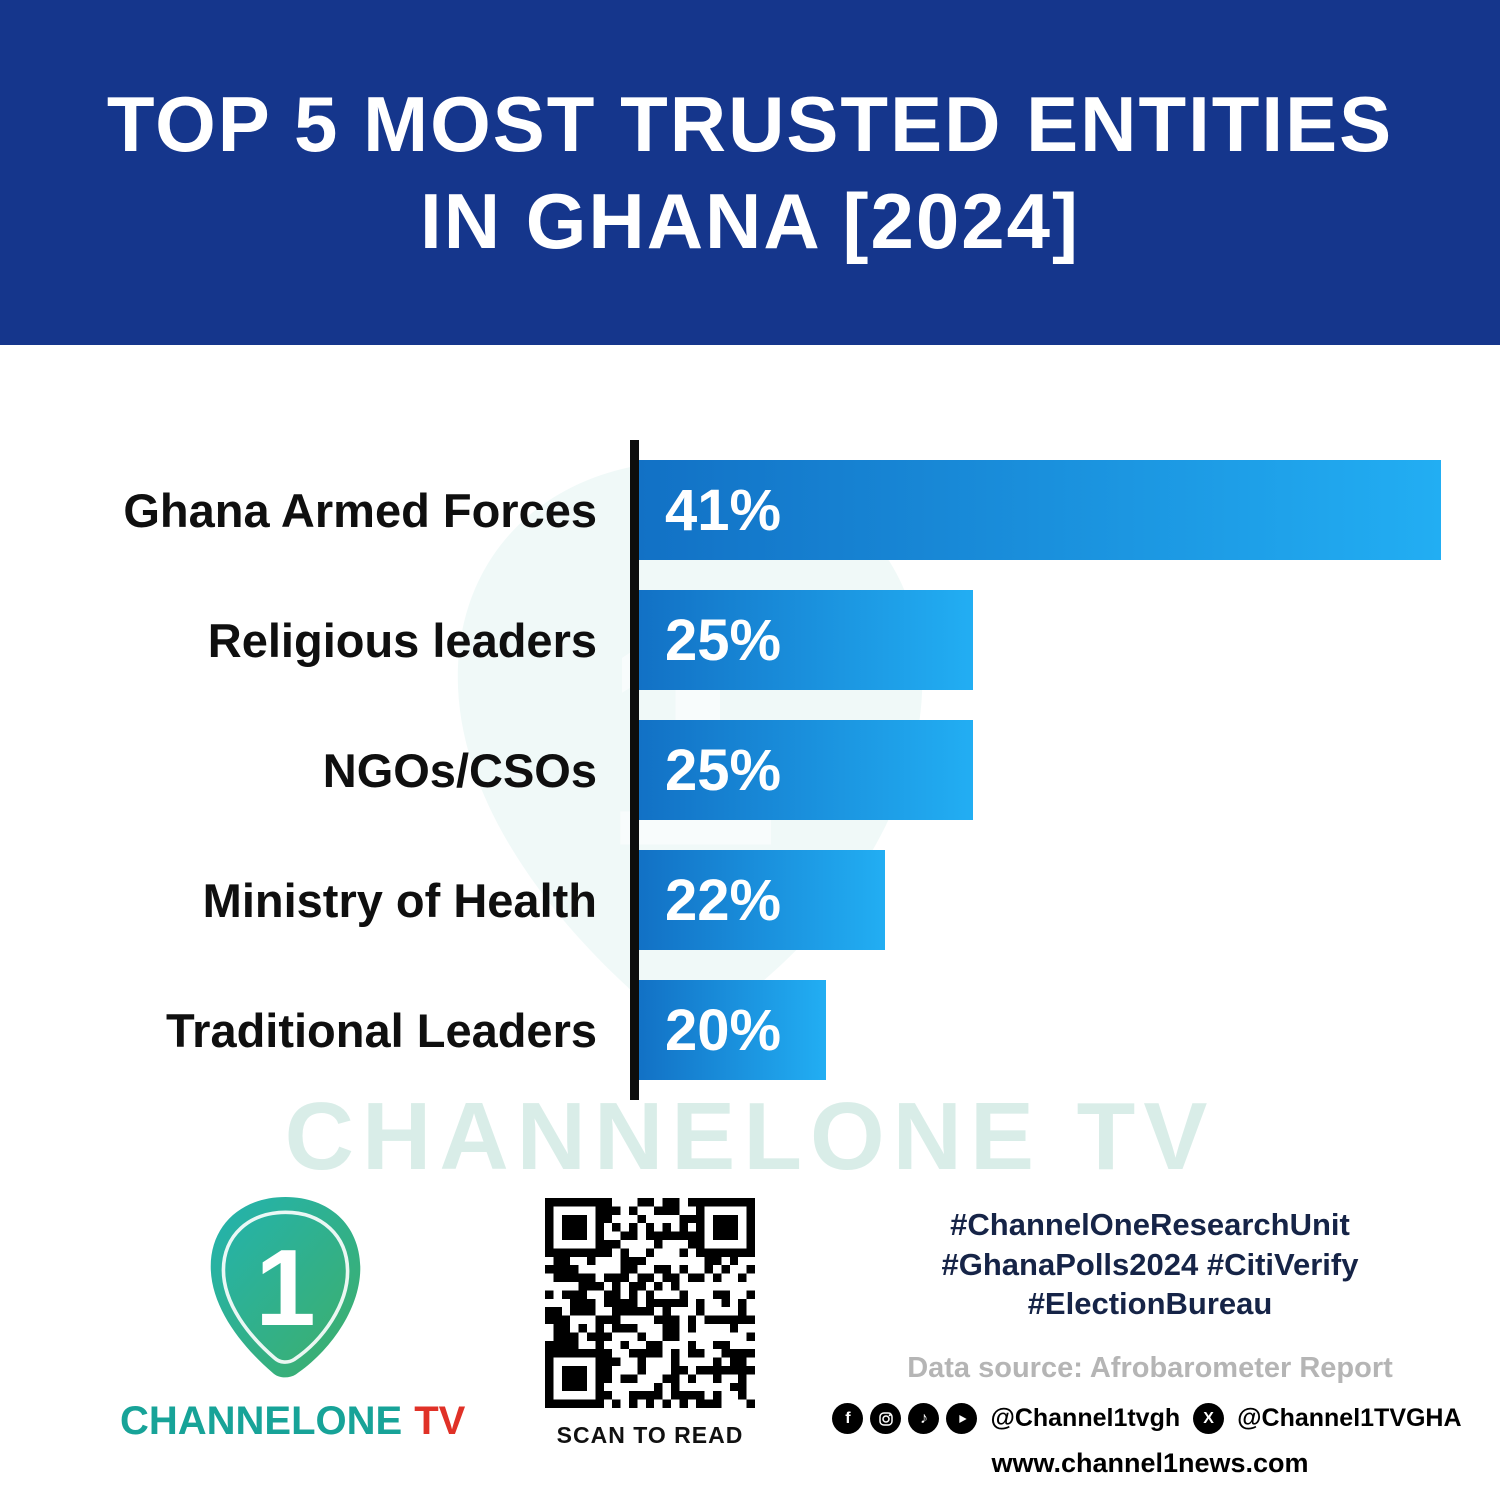 Image resolution: width=1500 pixels, height=1500 pixels. What do you see at coordinates (1150, 1224) in the screenshot?
I see `hashtags-line1: #ChannelOneResearchUnit` at bounding box center [1150, 1224].